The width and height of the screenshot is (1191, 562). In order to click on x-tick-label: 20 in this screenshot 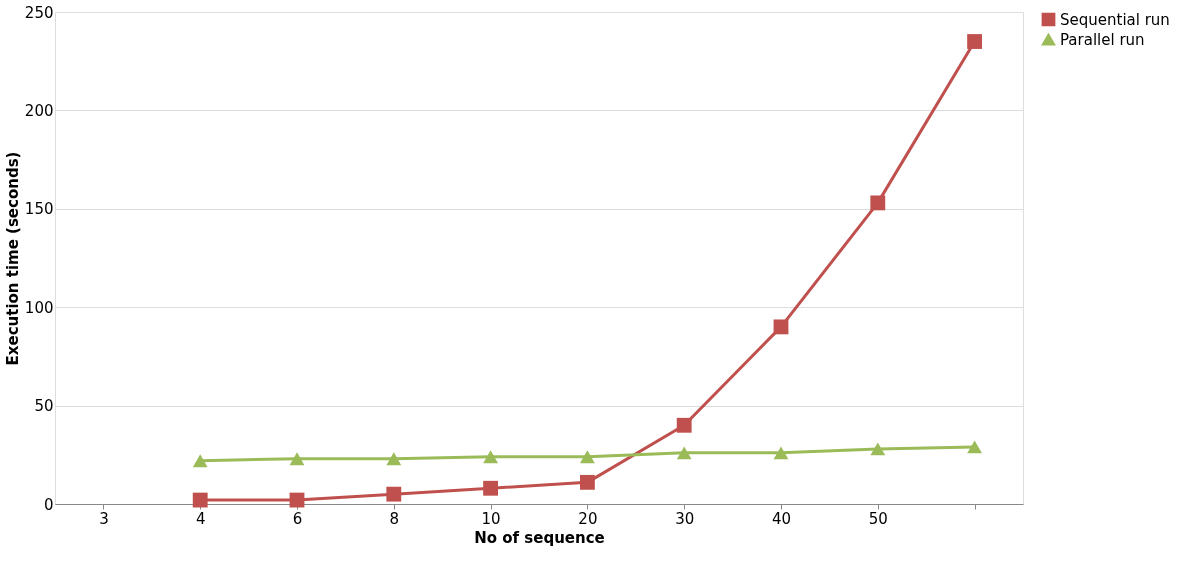, I will do `click(588, 518)`.